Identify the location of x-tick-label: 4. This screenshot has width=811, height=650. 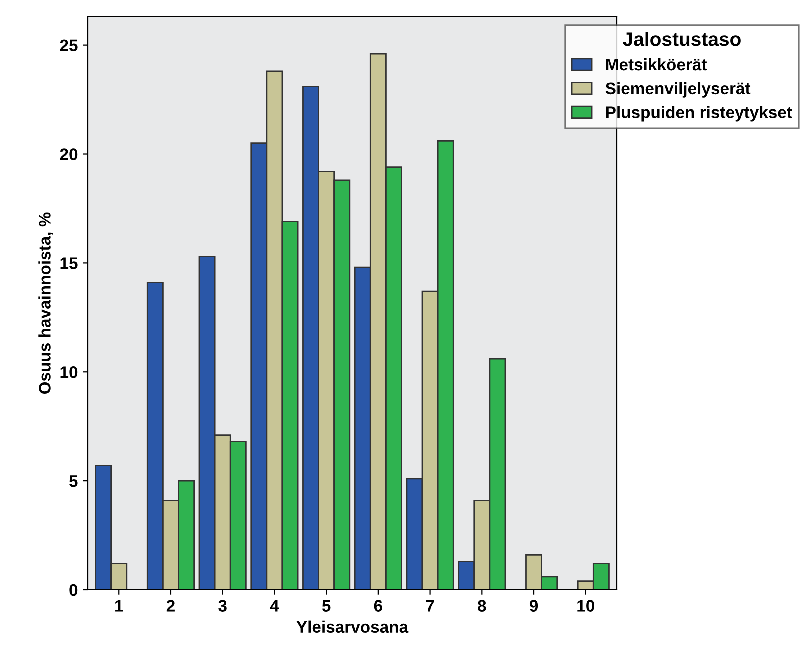
(275, 606).